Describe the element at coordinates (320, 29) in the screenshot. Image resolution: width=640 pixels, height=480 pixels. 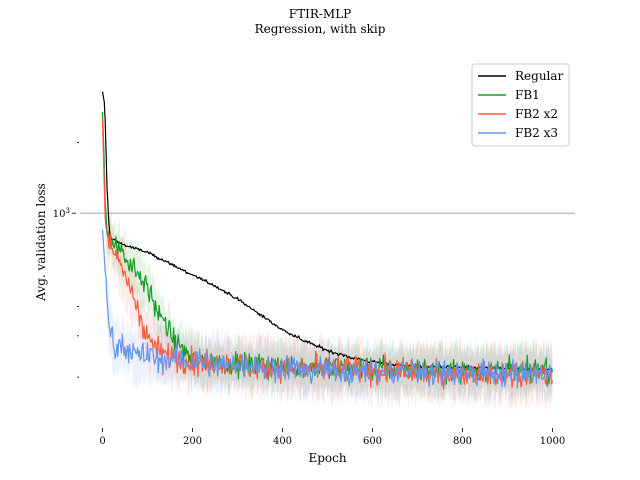
I see `chart-subtitle: Regression, with skip` at that location.